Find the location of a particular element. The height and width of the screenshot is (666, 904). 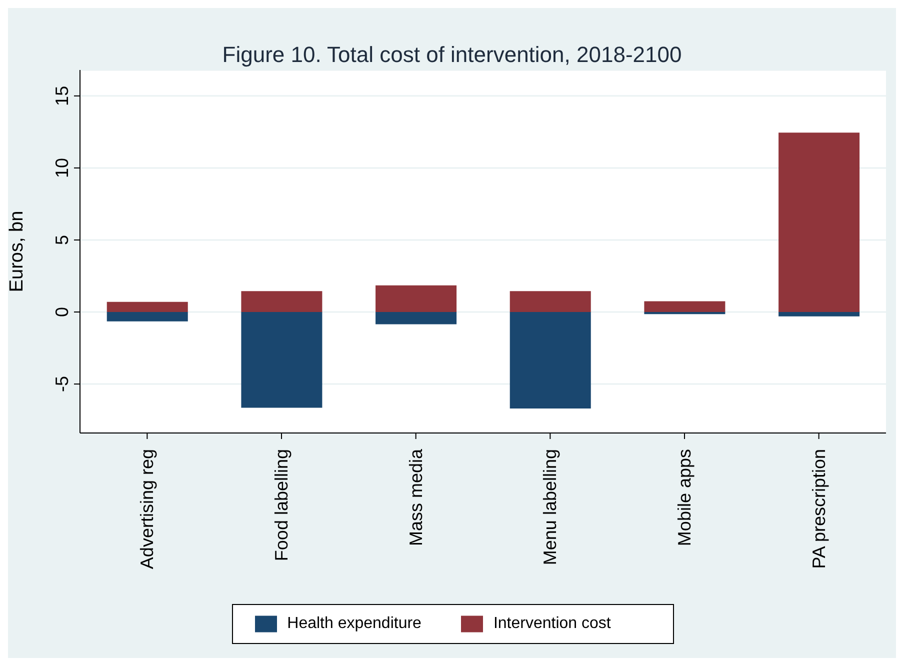

legend-label: Intervention cost is located at coordinates (552, 623).